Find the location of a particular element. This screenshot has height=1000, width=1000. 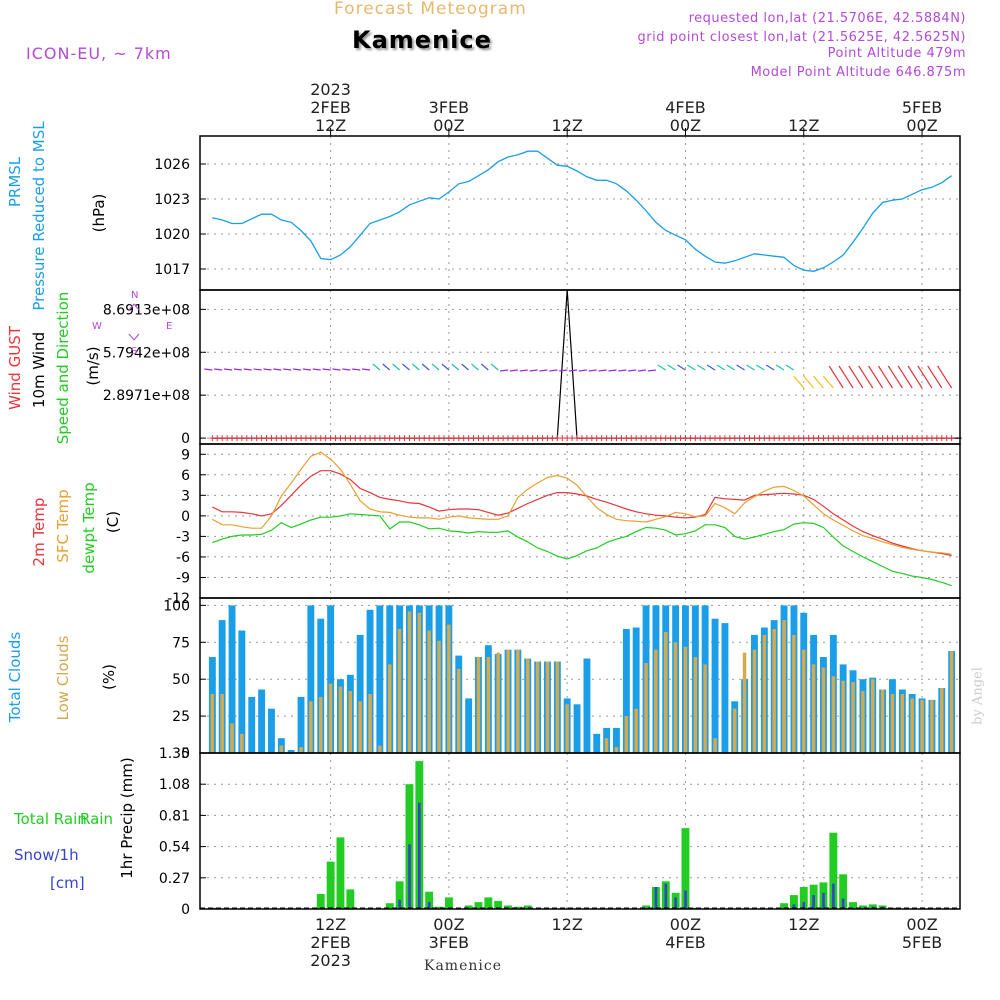

model-name: ICON-EU, ~ 7km is located at coordinates (99, 53).